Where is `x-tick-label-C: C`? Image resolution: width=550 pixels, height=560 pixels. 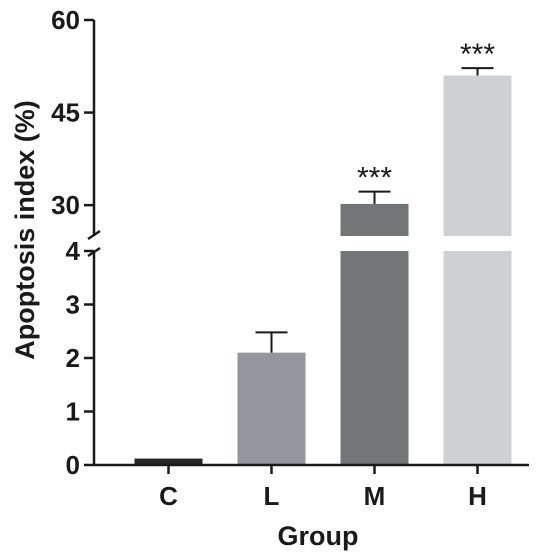 x-tick-label-C: C is located at coordinates (168, 496).